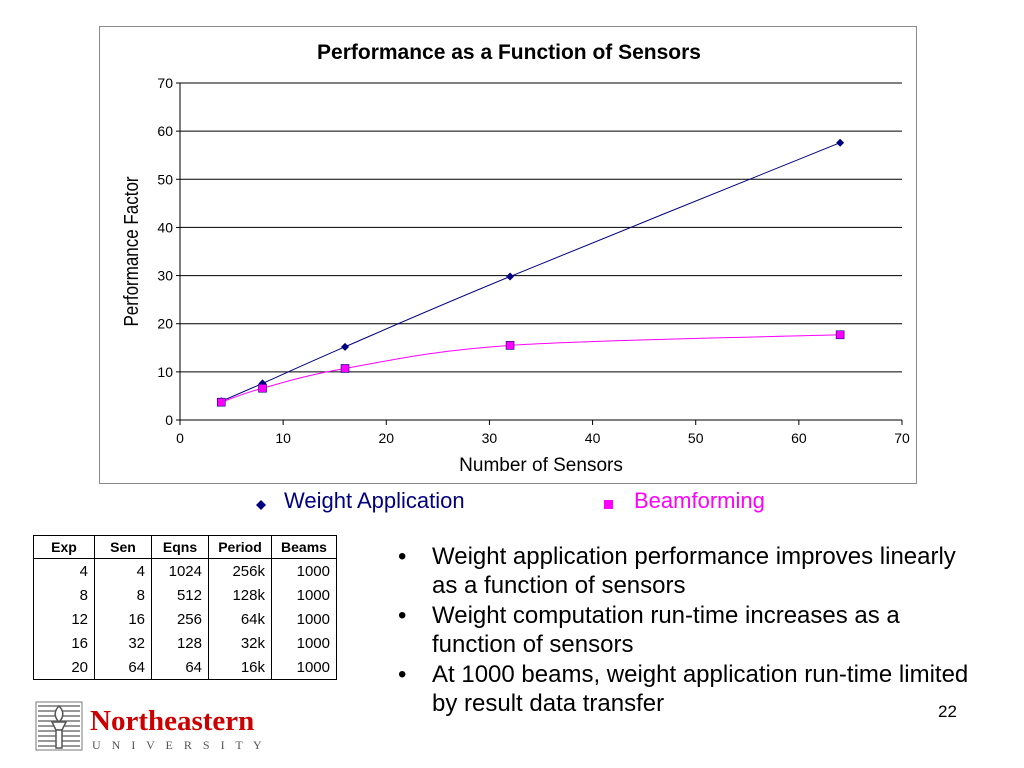 This screenshot has height=768, width=1024. Describe the element at coordinates (64, 570) in the screenshot. I see `cell-exp: 4` at that location.